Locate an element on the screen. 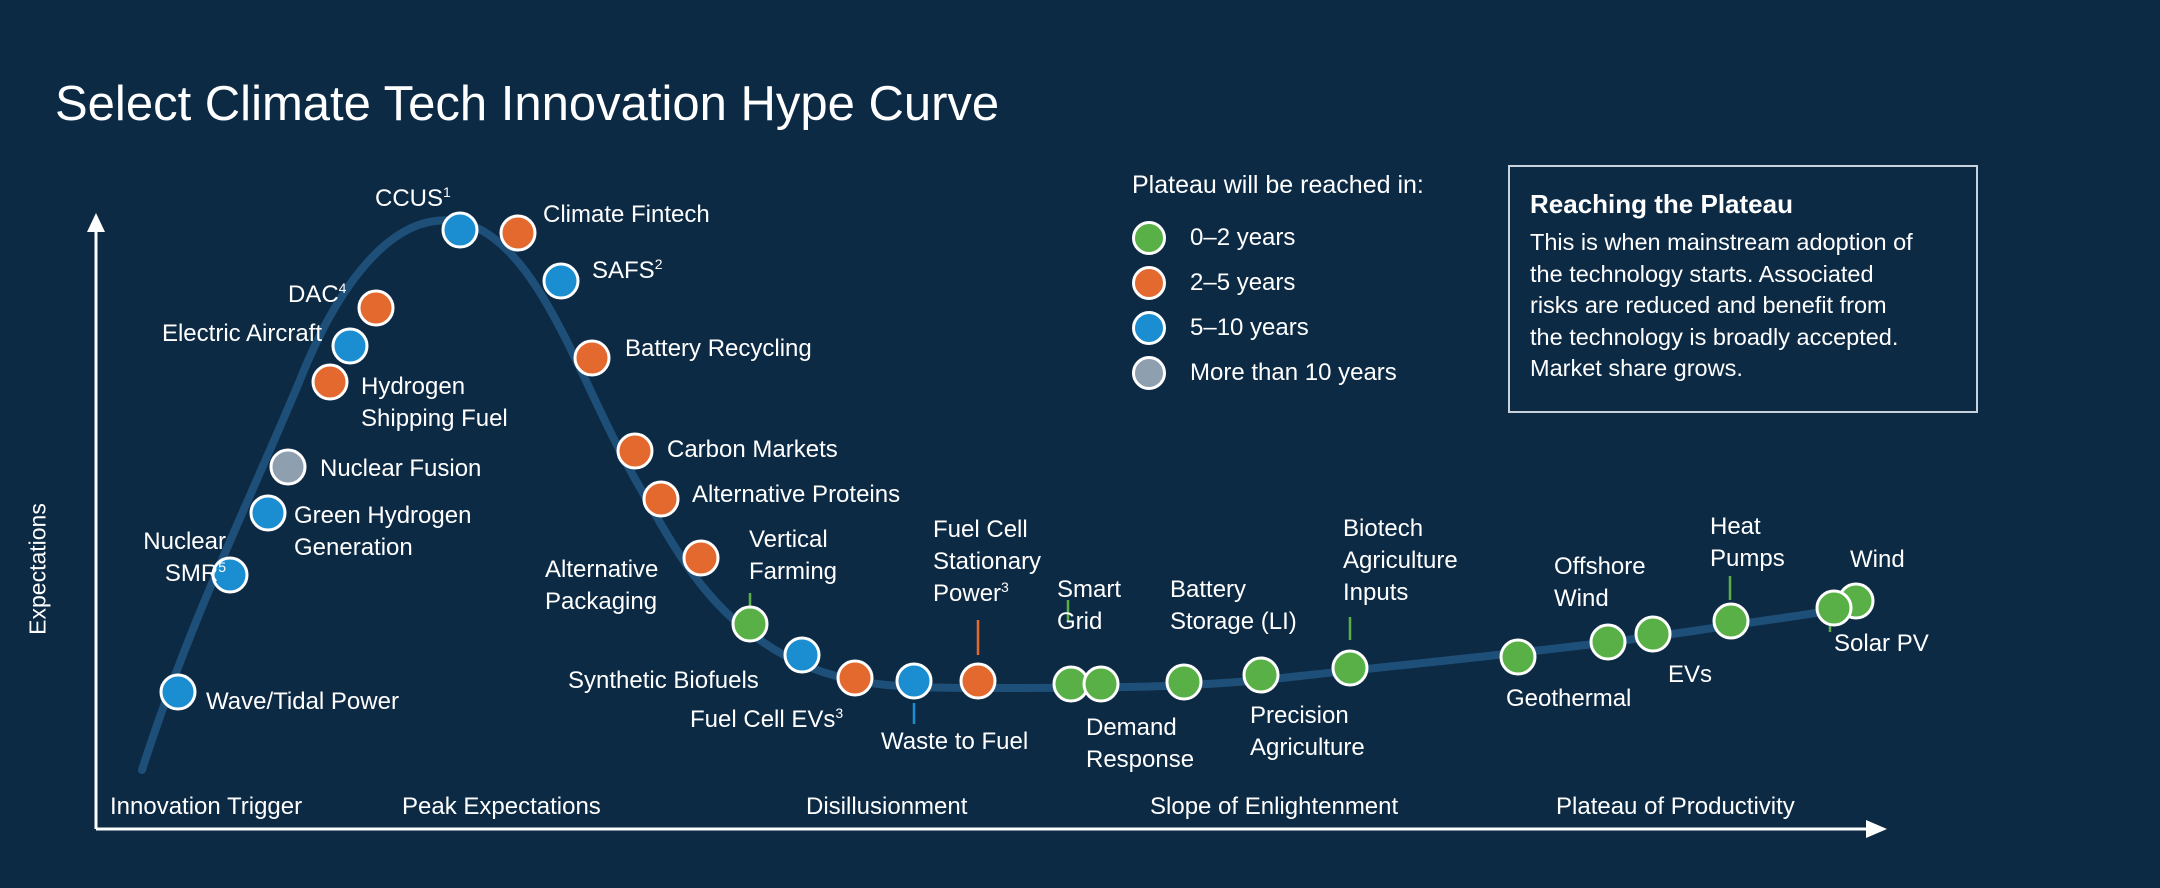 This screenshot has height=888, width=2160. dot-nuclear-smr is located at coordinates (230, 575).